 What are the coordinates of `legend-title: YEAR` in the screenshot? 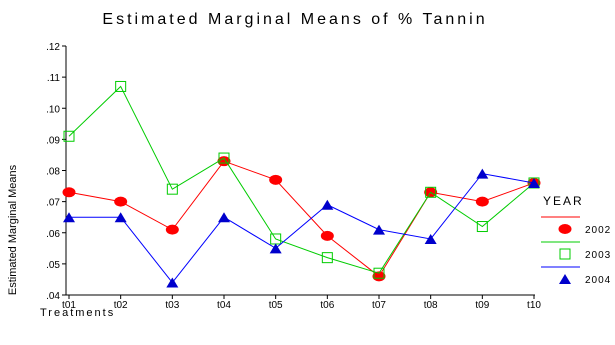 It's located at (563, 201).